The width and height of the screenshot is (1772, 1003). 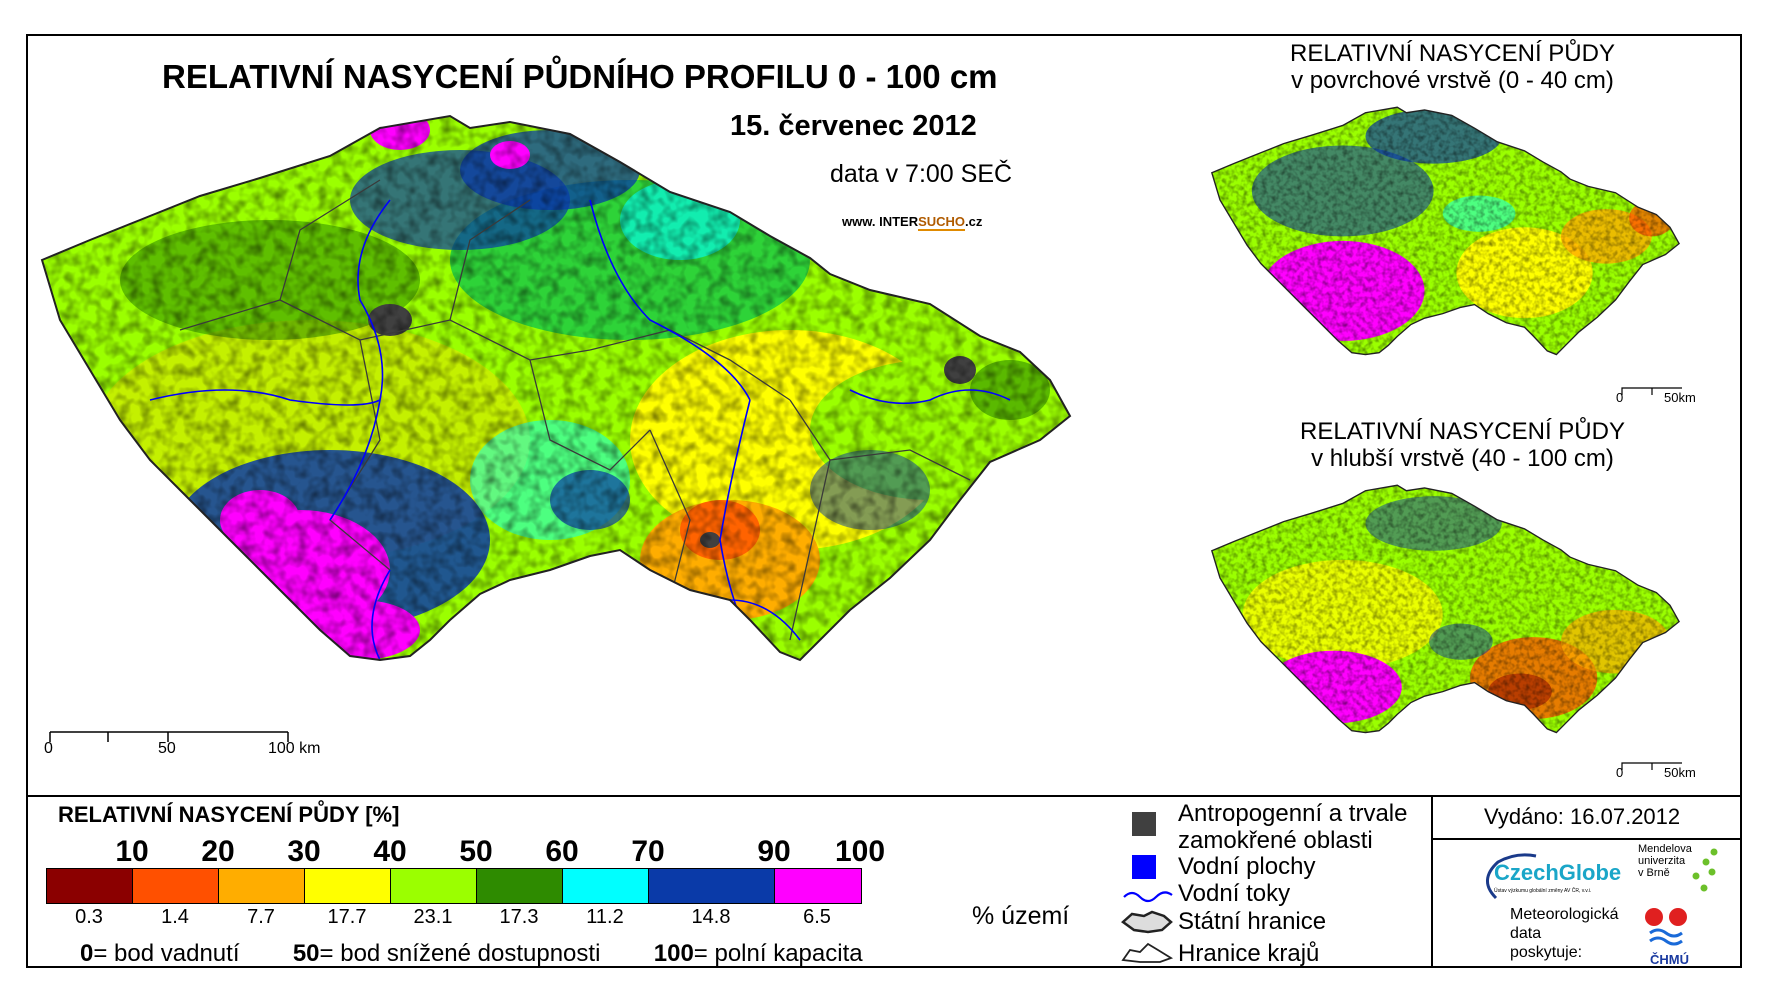 What do you see at coordinates (884, 796) in the screenshot?
I see `legend-divider` at bounding box center [884, 796].